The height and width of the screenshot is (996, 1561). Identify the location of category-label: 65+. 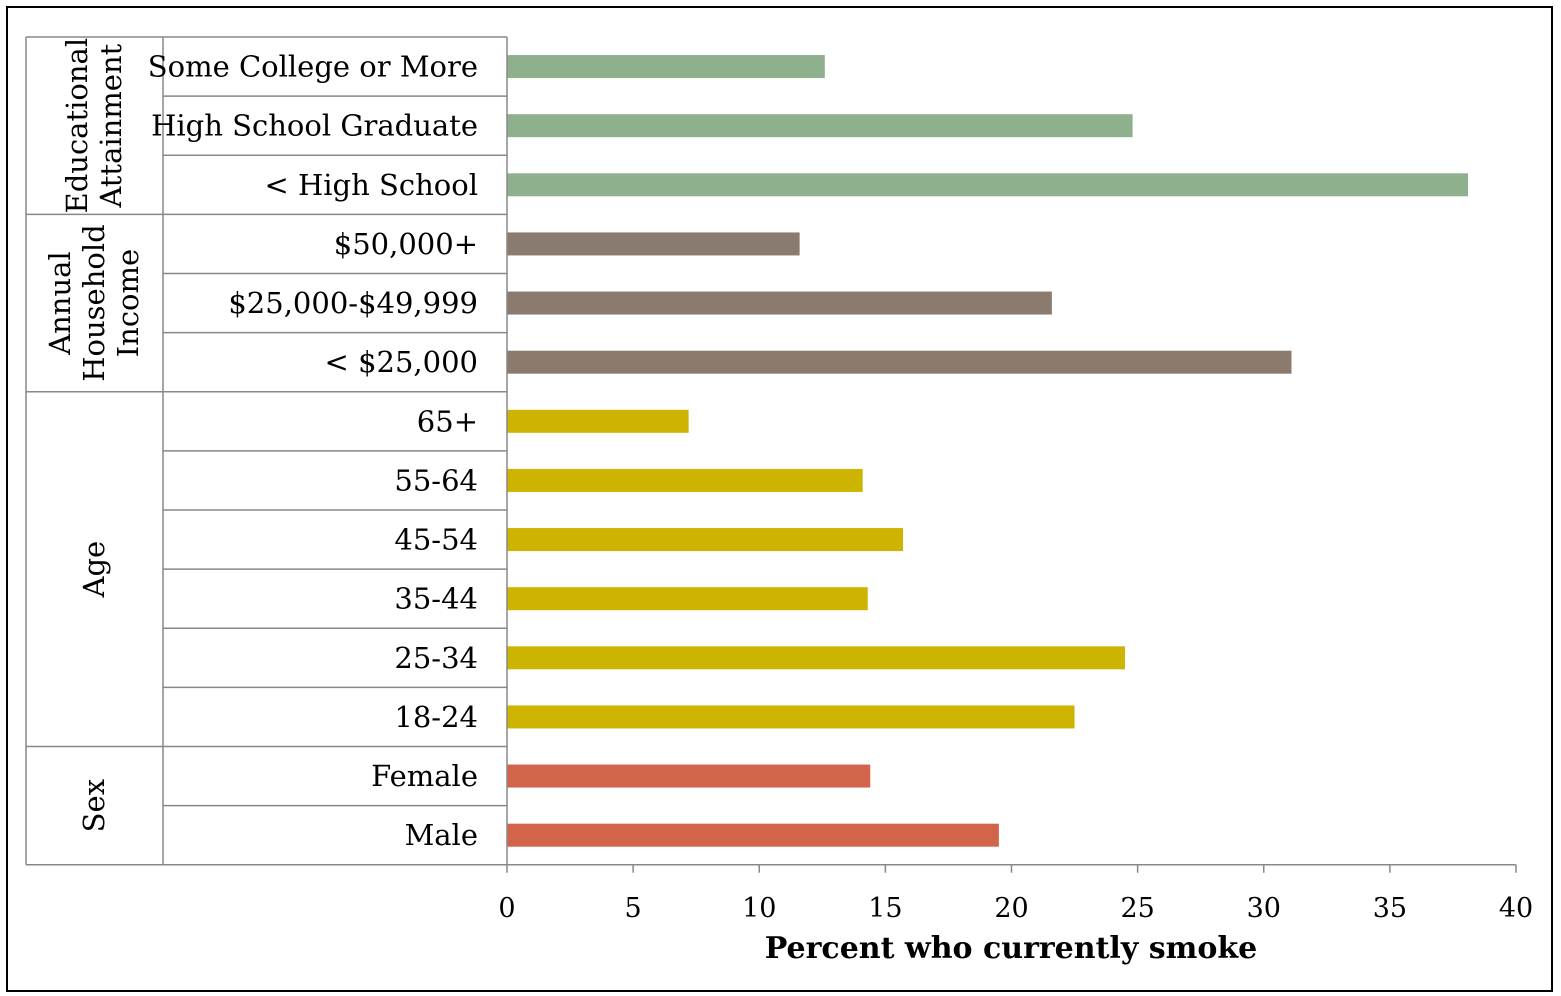
(447, 421).